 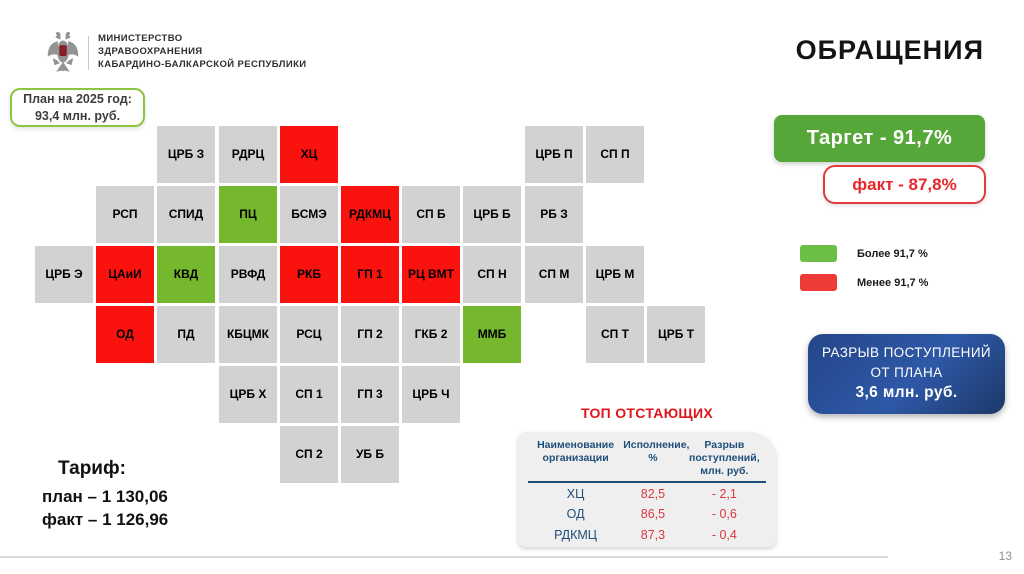 What do you see at coordinates (248, 214) in the screenshot?
I see `org-tile: ПЦ` at bounding box center [248, 214].